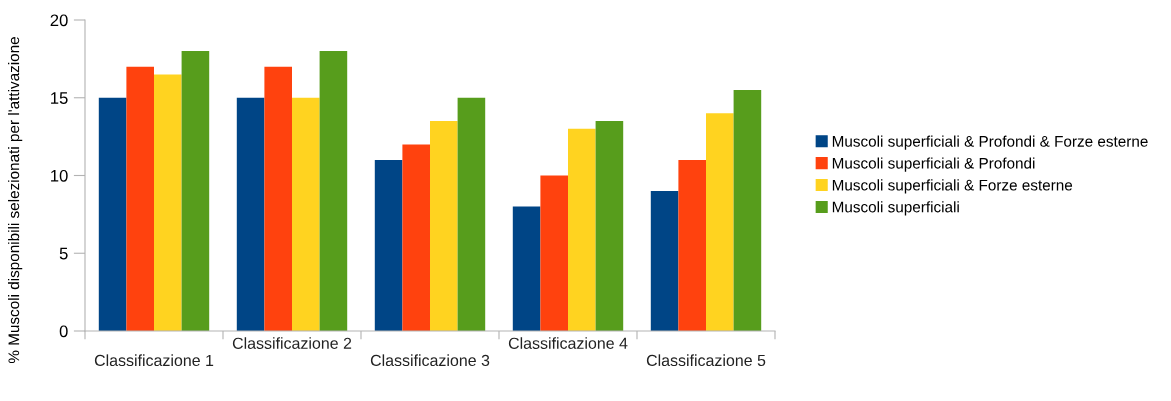  What do you see at coordinates (154, 360) in the screenshot?
I see `x-tick-label: Classificazione 1` at bounding box center [154, 360].